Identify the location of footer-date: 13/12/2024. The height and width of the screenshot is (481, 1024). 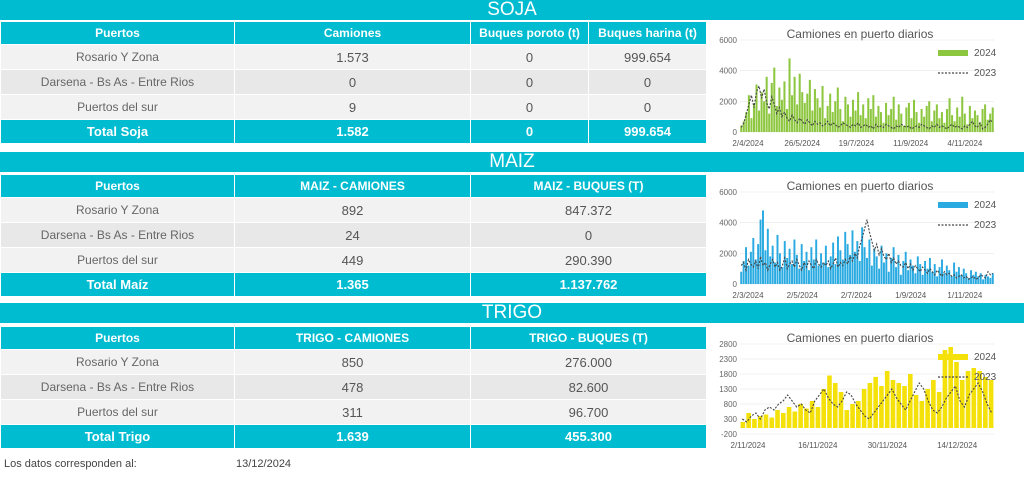
(264, 464).